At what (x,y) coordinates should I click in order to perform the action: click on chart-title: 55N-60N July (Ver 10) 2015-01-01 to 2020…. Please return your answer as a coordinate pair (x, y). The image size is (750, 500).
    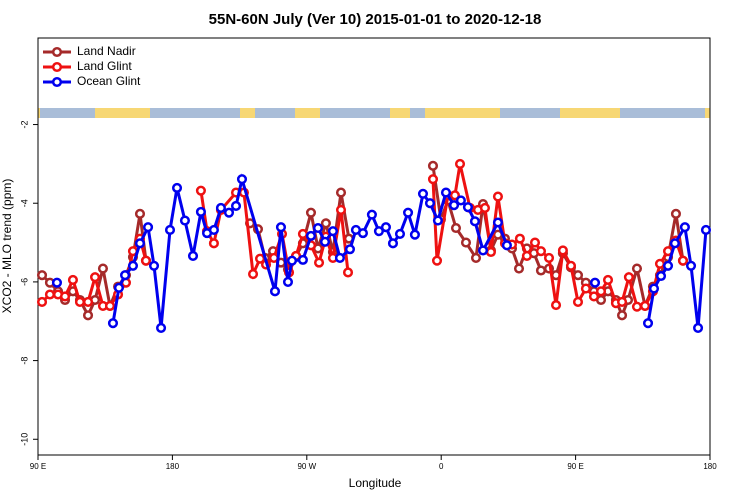
    Looking at the image, I should click on (375, 19).